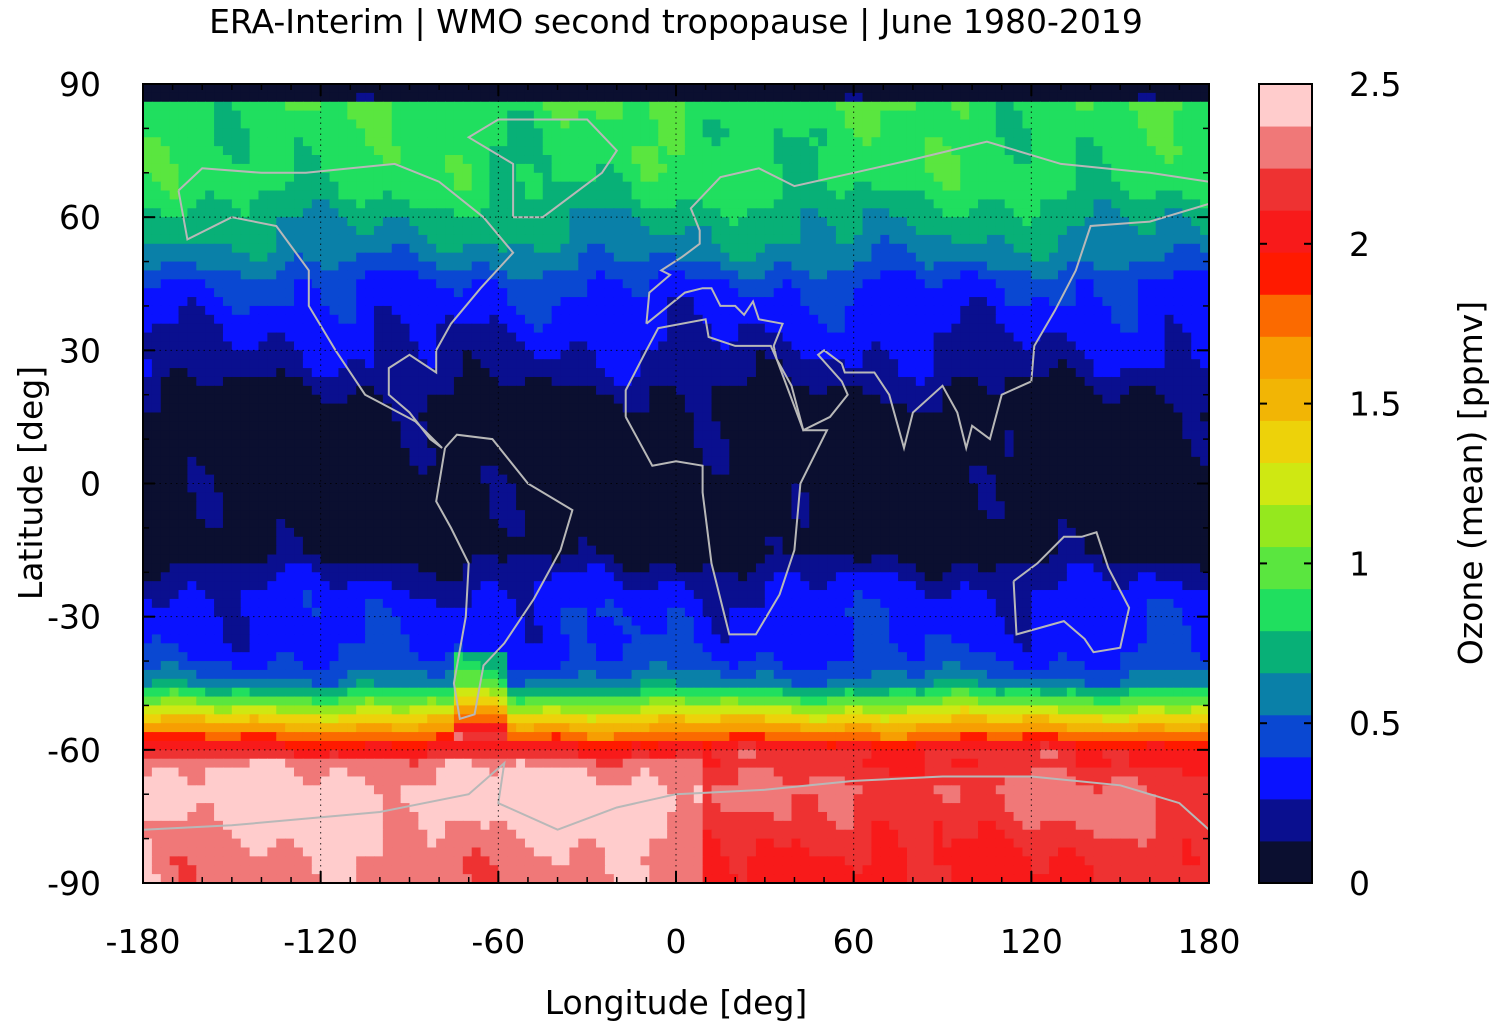  Describe the element at coordinates (1031, 941) in the screenshot. I see `x-tick-label: 120` at that location.